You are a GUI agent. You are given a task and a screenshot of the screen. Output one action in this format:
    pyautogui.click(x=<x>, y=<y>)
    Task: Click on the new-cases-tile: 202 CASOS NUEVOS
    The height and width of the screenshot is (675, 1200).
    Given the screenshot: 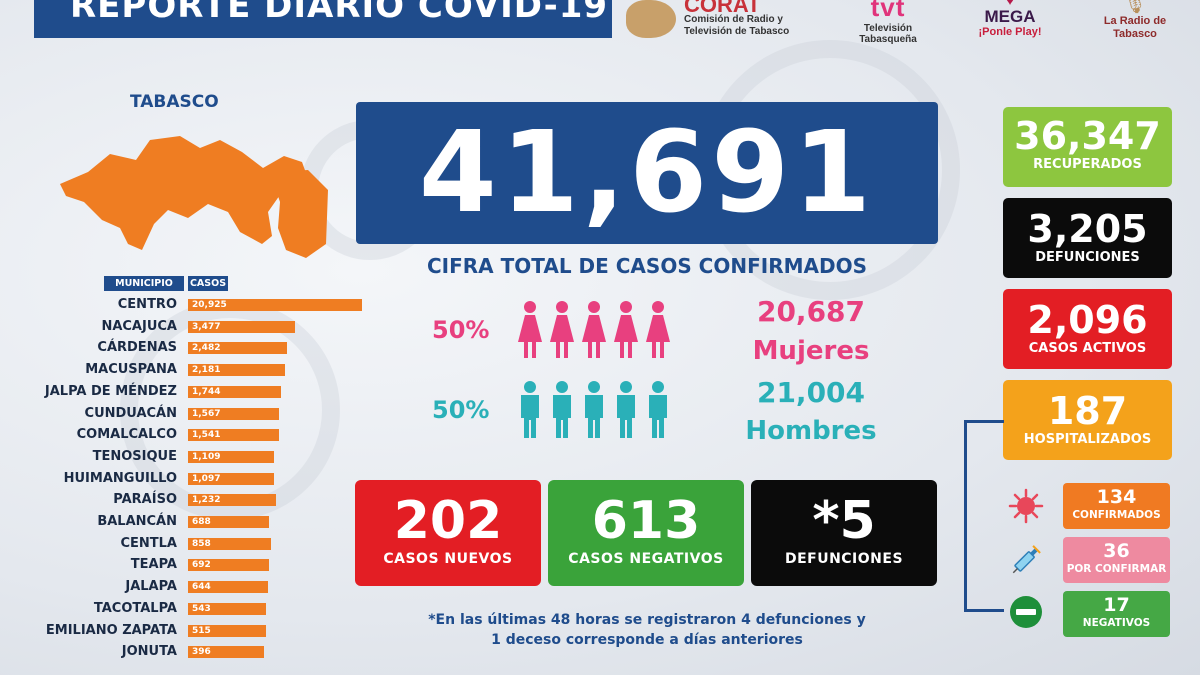 What is the action you would take?
    pyautogui.click(x=448, y=533)
    